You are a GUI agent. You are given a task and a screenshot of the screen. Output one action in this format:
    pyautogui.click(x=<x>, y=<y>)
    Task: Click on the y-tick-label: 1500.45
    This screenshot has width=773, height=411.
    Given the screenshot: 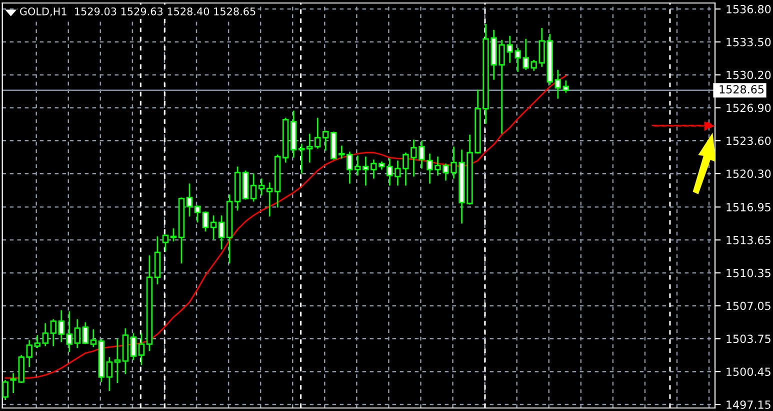 What is the action you would take?
    pyautogui.click(x=748, y=372)
    